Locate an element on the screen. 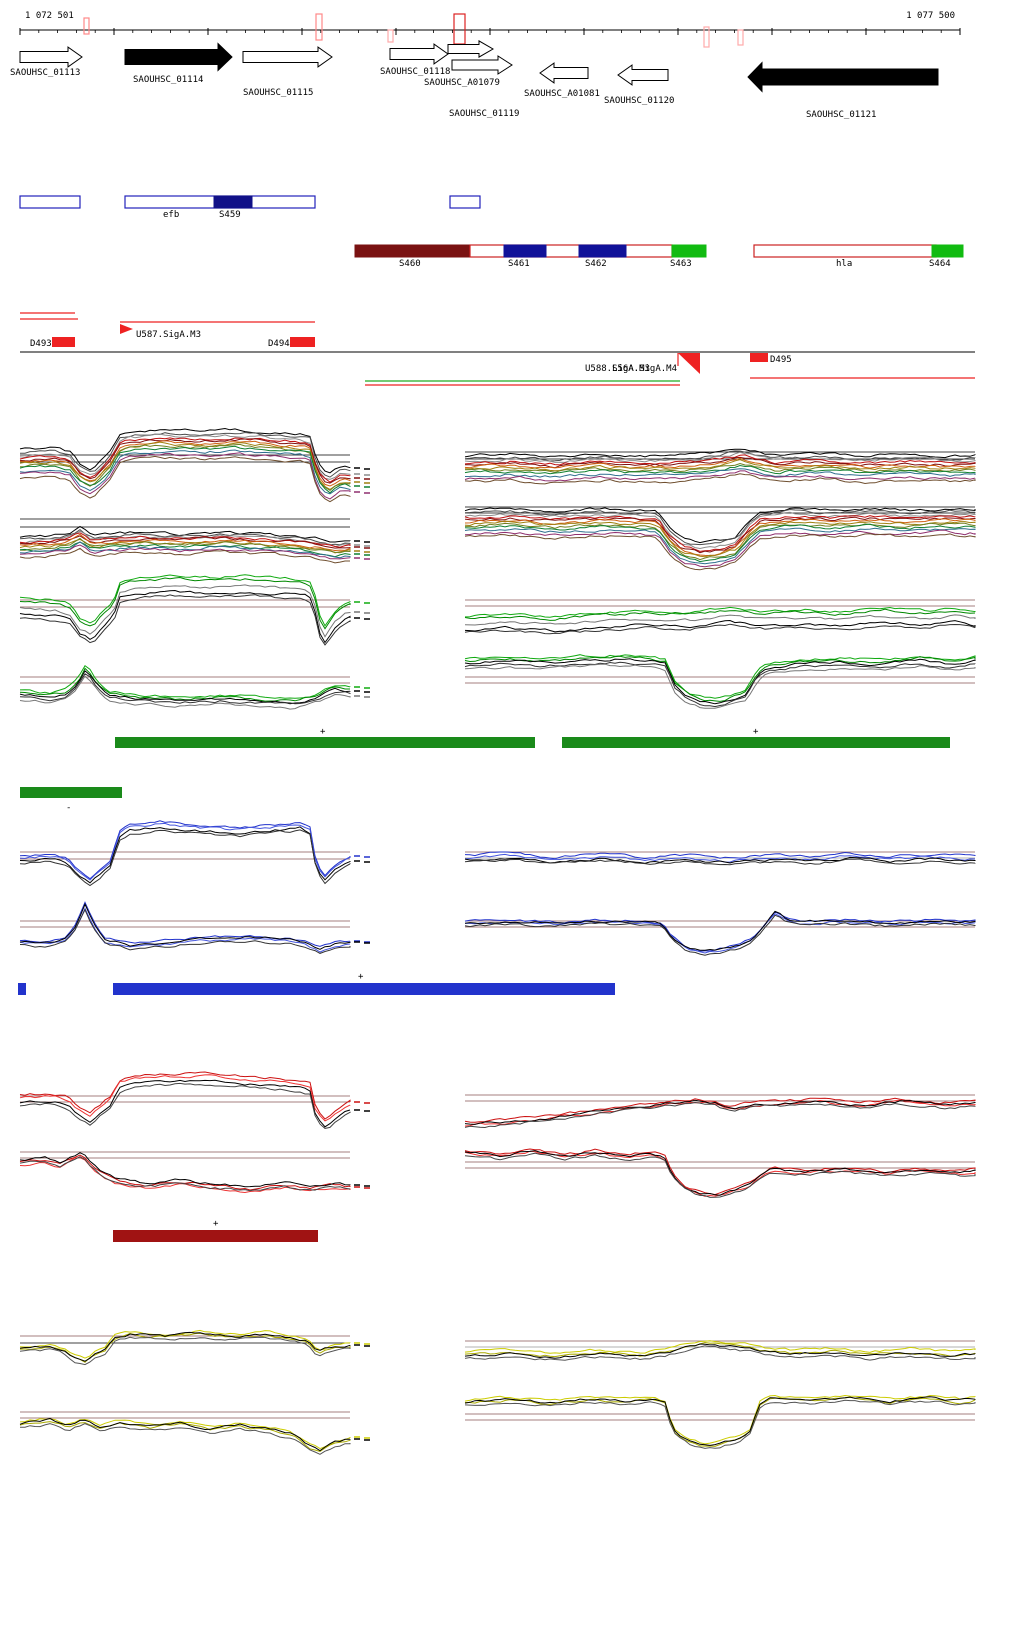  segment-label: S463 is located at coordinates (681, 264).